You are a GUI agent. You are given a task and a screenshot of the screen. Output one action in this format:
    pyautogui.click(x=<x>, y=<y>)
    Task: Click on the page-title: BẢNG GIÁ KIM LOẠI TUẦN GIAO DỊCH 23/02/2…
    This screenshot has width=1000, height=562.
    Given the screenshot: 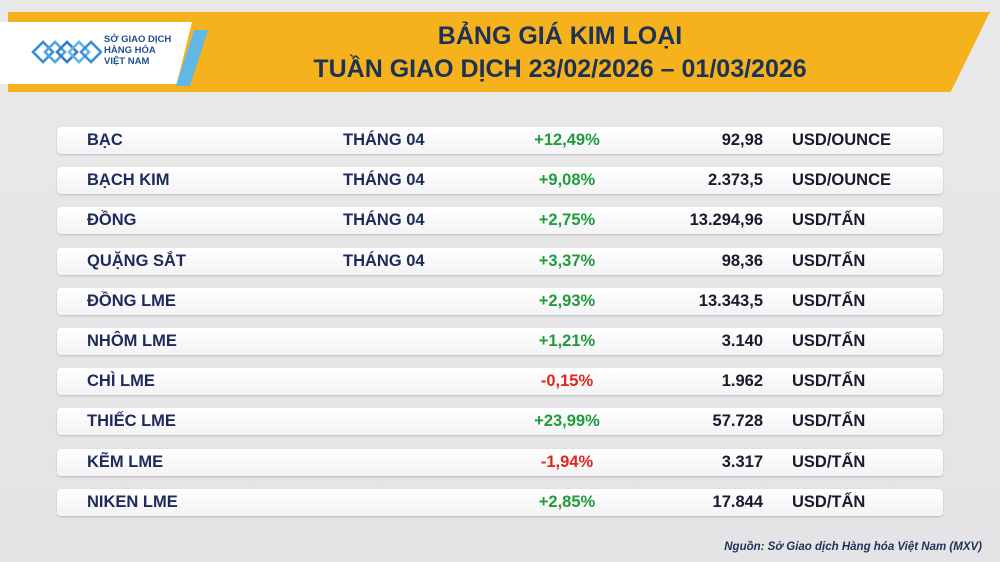 What is the action you would take?
    pyautogui.click(x=560, y=53)
    